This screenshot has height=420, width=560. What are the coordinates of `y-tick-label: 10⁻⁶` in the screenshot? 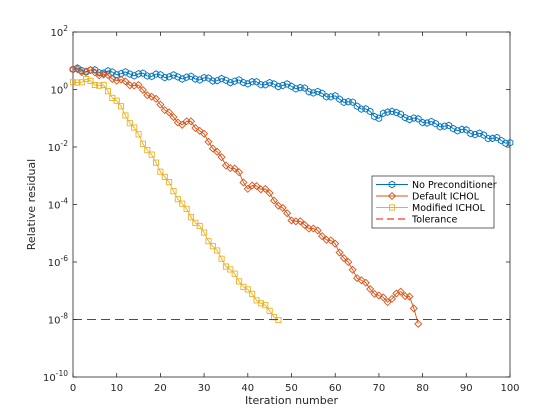 It's located at (58, 261).